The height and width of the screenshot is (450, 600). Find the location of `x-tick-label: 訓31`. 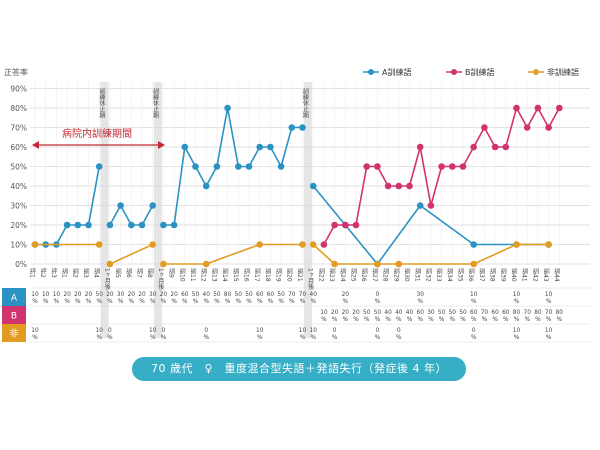

x-tick-label: 訓31 is located at coordinates (417, 274).